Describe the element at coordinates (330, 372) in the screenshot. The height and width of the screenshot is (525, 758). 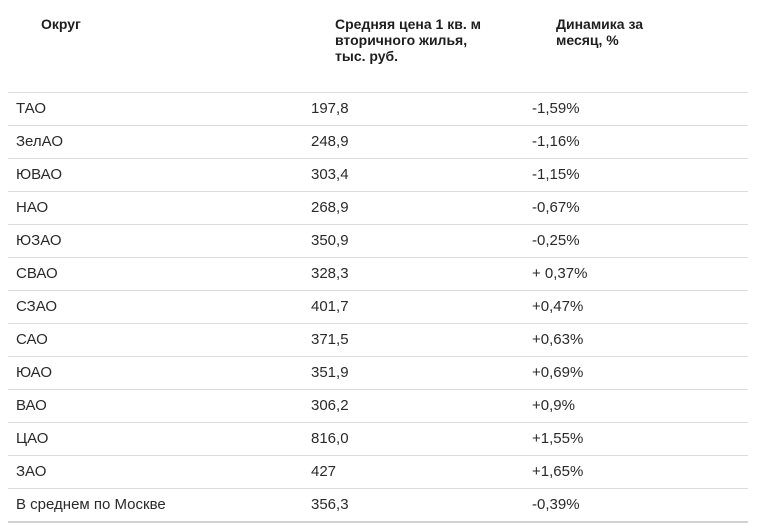
I see `cell-price: 351,9` at that location.